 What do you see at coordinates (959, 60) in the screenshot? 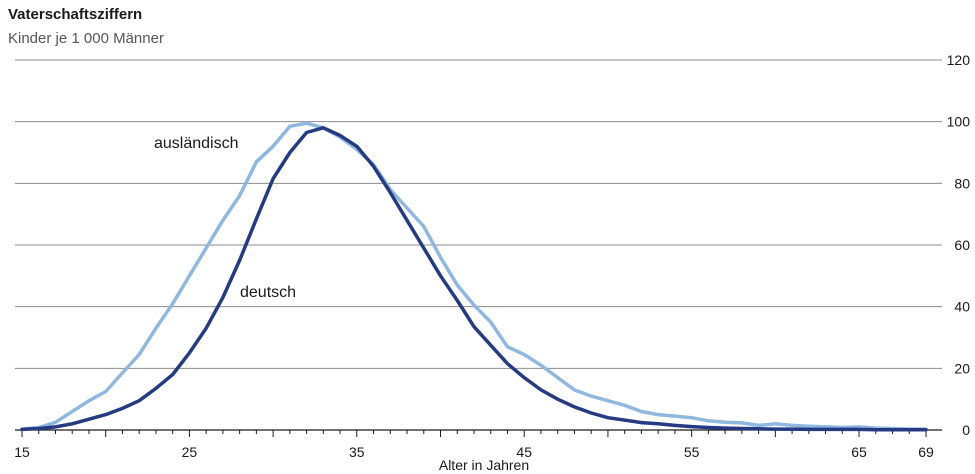
I see `y-tick-label: 120` at bounding box center [959, 60].